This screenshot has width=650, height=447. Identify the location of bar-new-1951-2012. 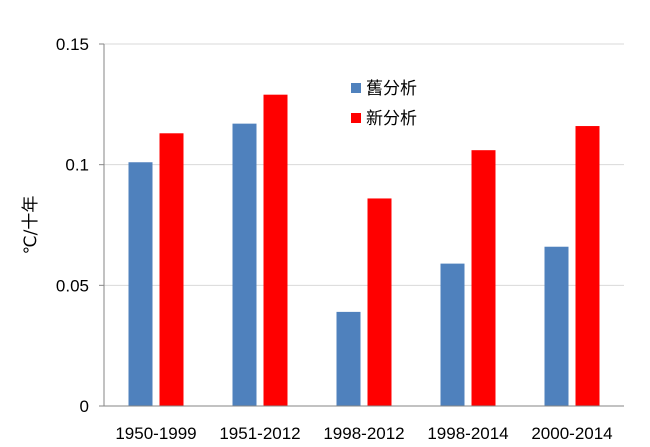
(275, 250).